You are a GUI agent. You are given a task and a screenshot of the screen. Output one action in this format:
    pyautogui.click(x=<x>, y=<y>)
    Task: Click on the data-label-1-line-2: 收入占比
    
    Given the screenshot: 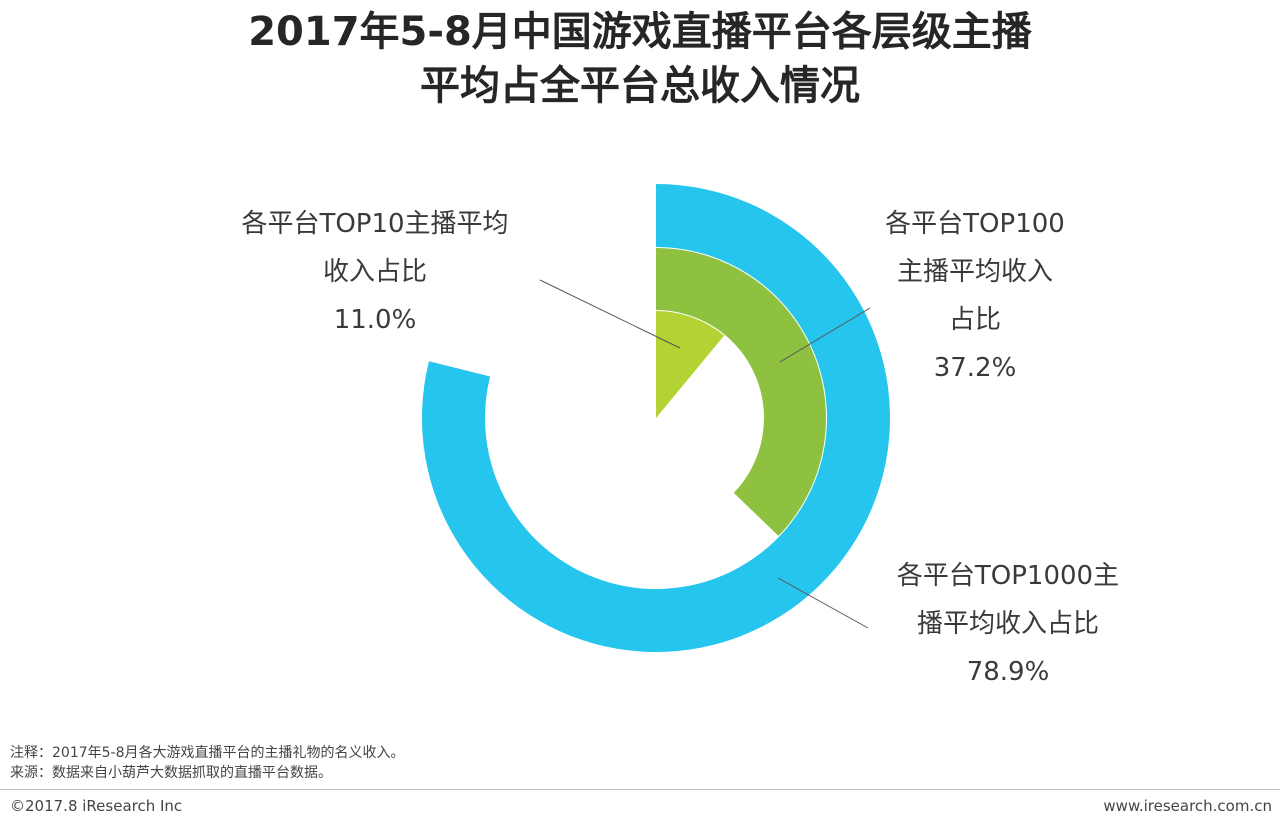 What is the action you would take?
    pyautogui.click(x=375, y=272)
    